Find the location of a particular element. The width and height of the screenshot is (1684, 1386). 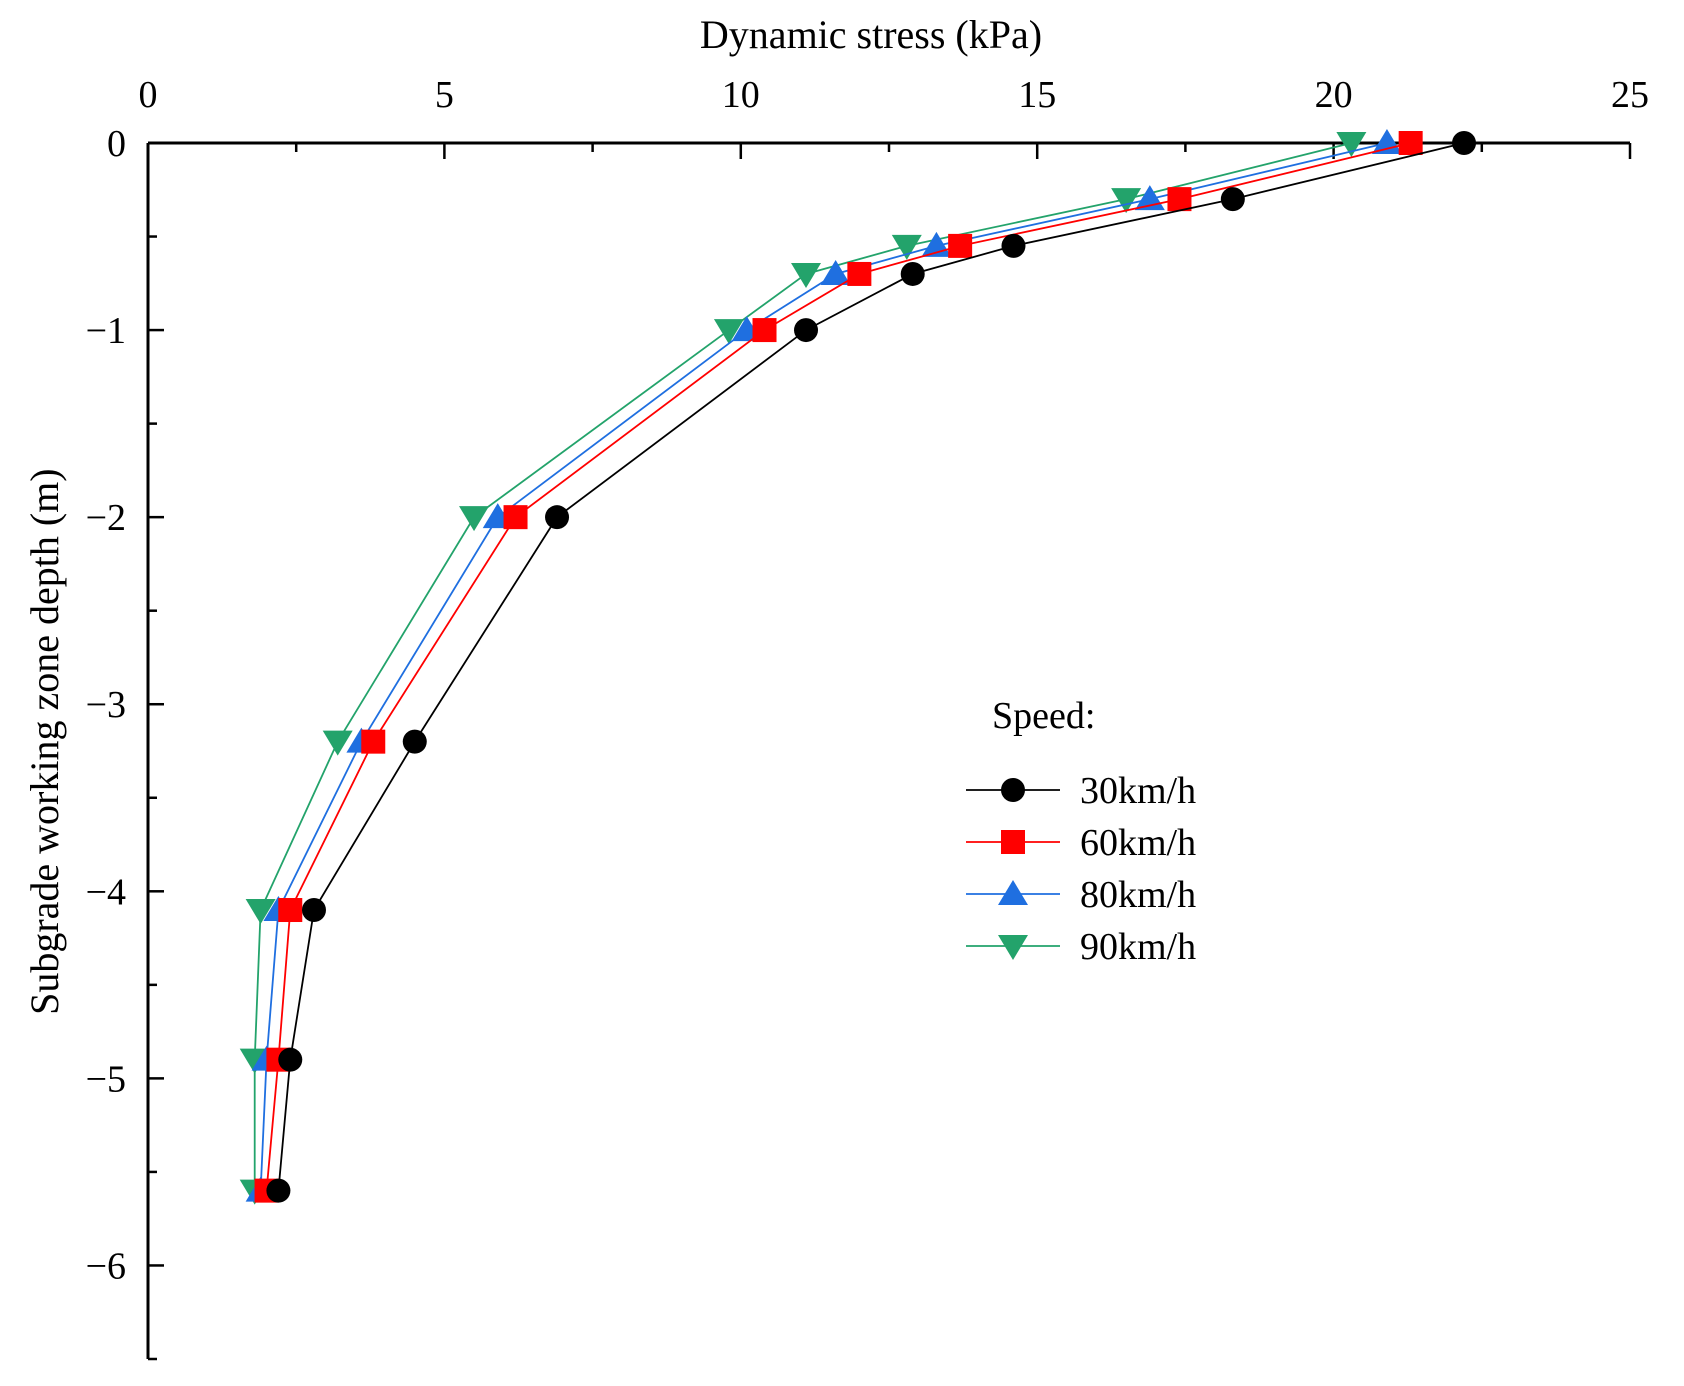

x-tick-label: 5 is located at coordinates (444, 95).